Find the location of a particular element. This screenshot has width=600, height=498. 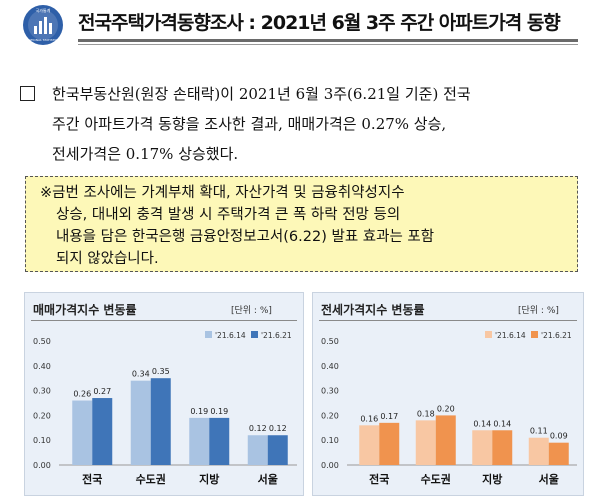

page-title: 전국주택가격동향조사 : 2021년 6월 3주 주간 아파트가격 동향 is located at coordinates (319, 23).